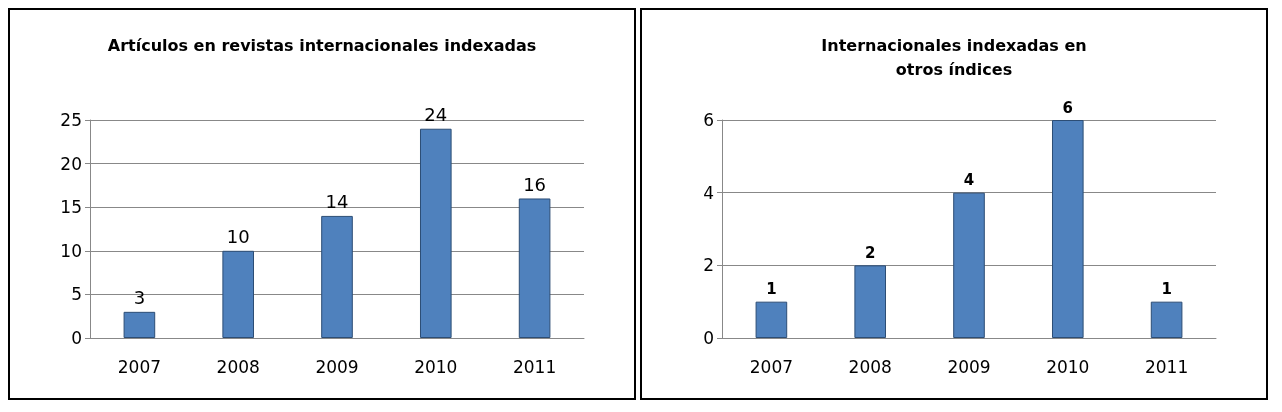  I want to click on data-label: 24, so click(436, 115).